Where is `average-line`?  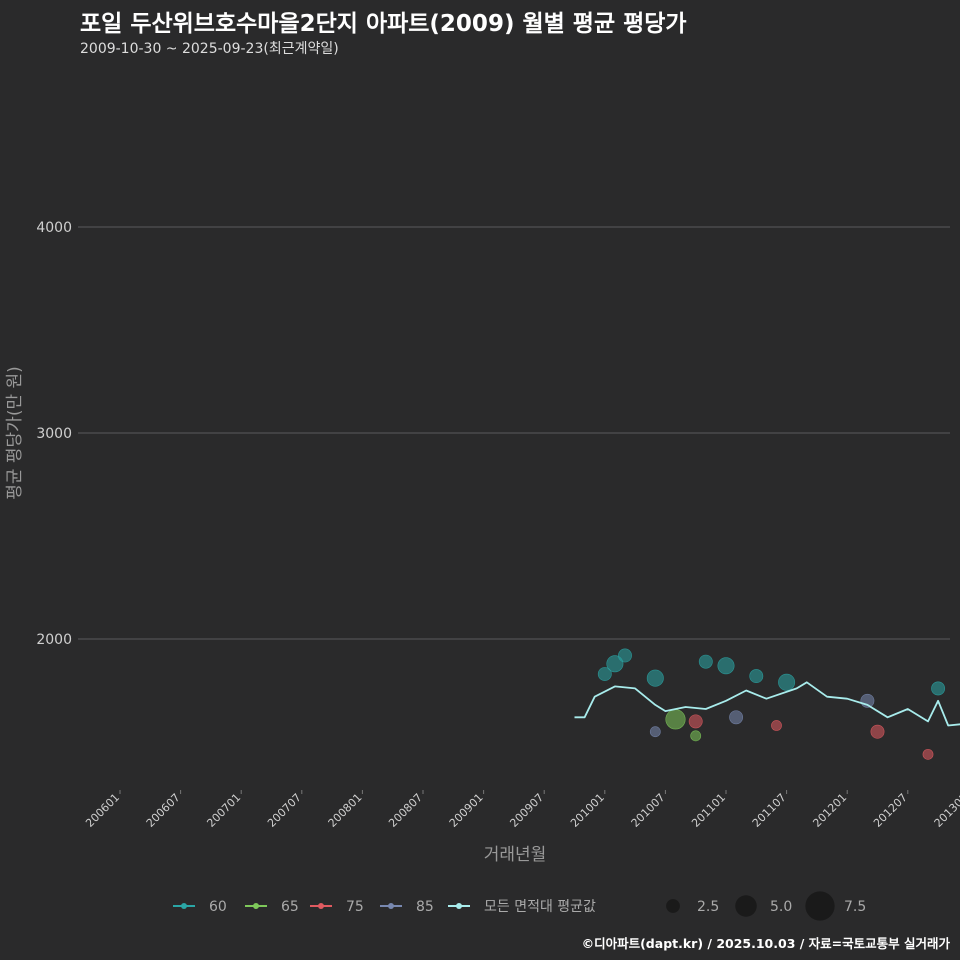
average-line is located at coordinates (767, 704).